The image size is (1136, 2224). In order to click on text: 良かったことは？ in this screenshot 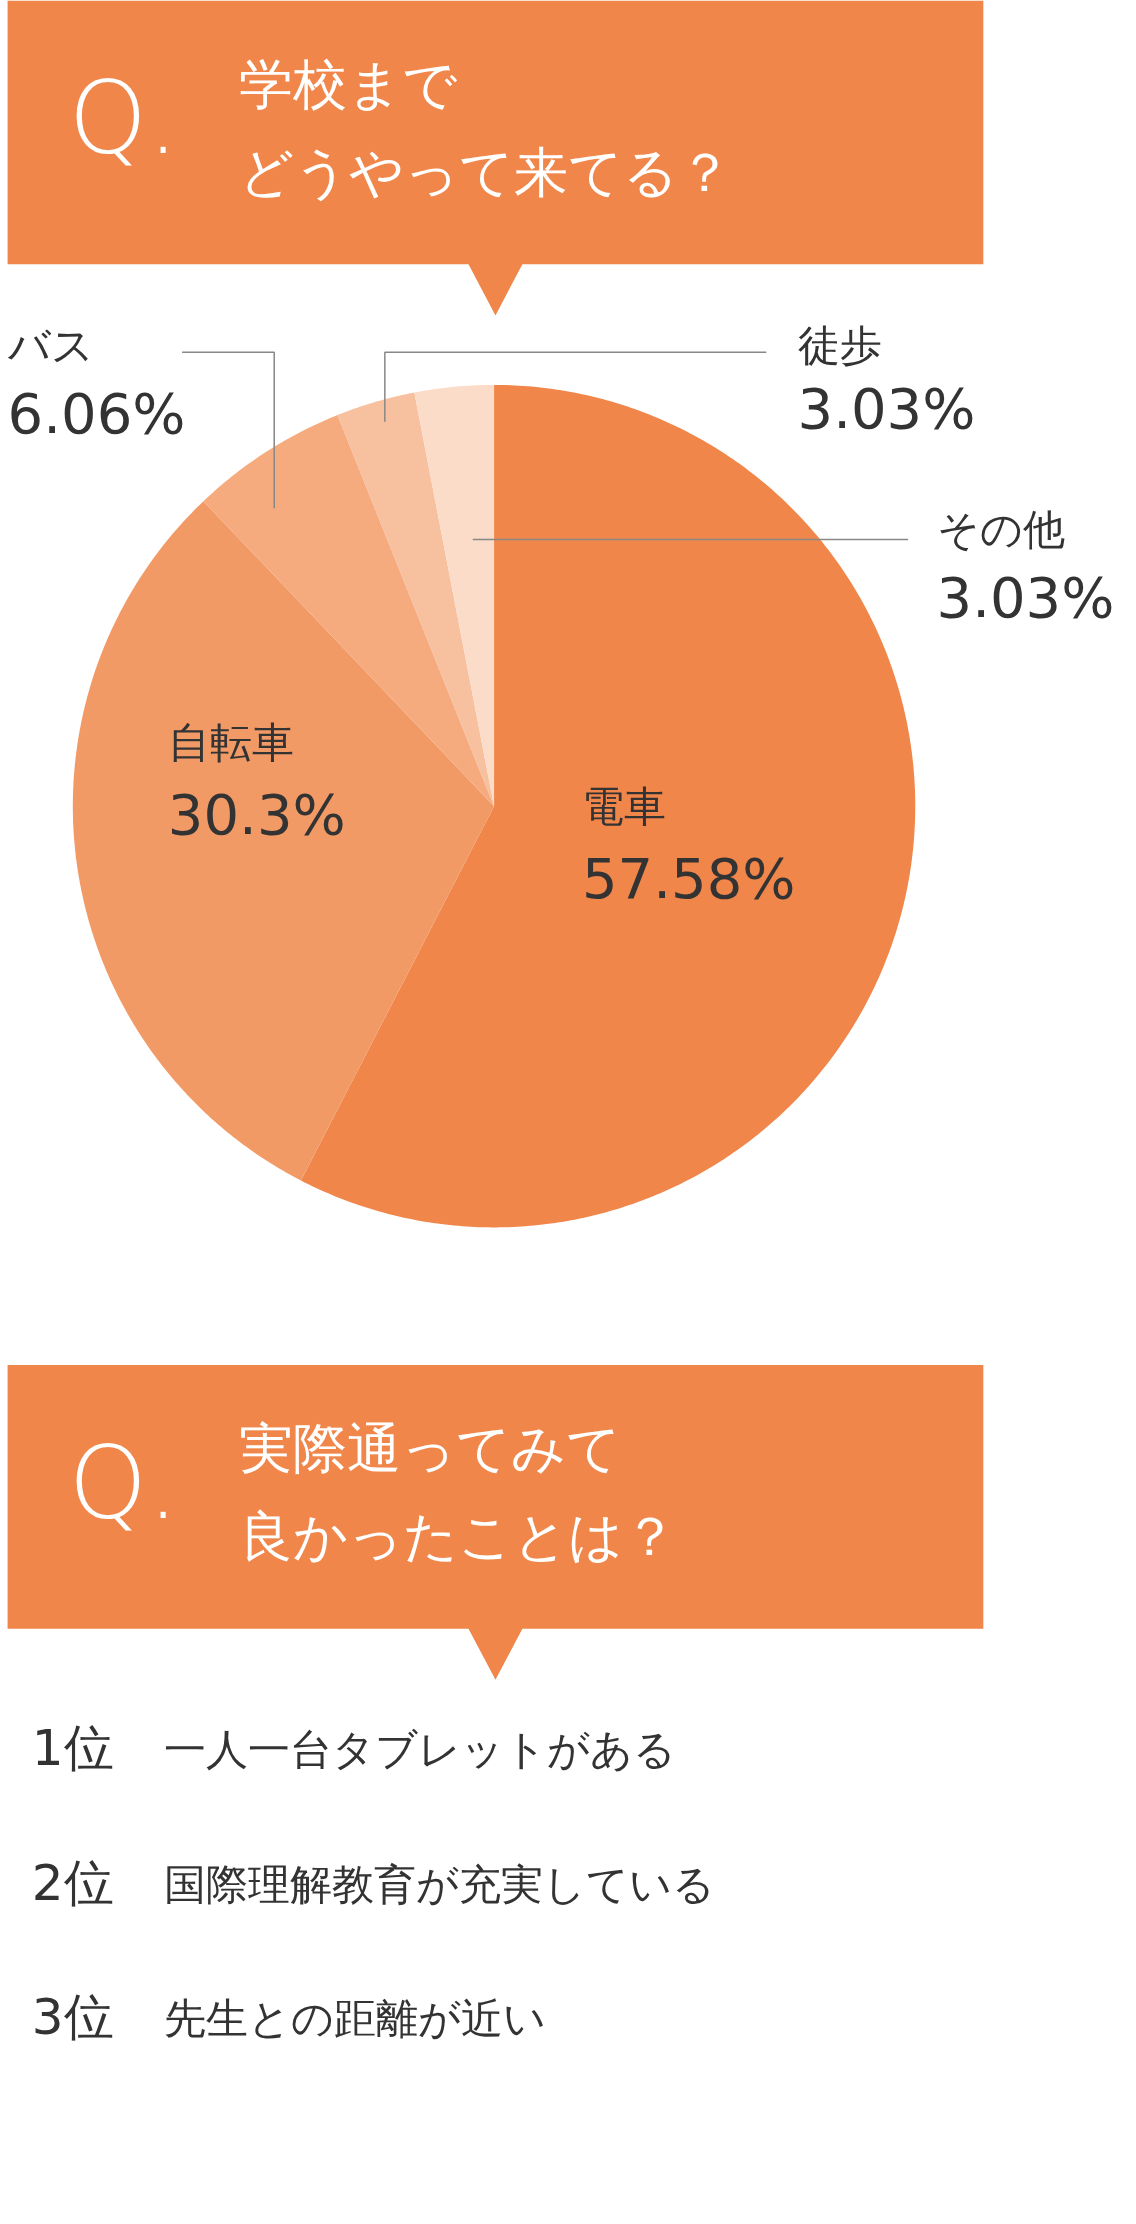, I will do `click(457, 1537)`.